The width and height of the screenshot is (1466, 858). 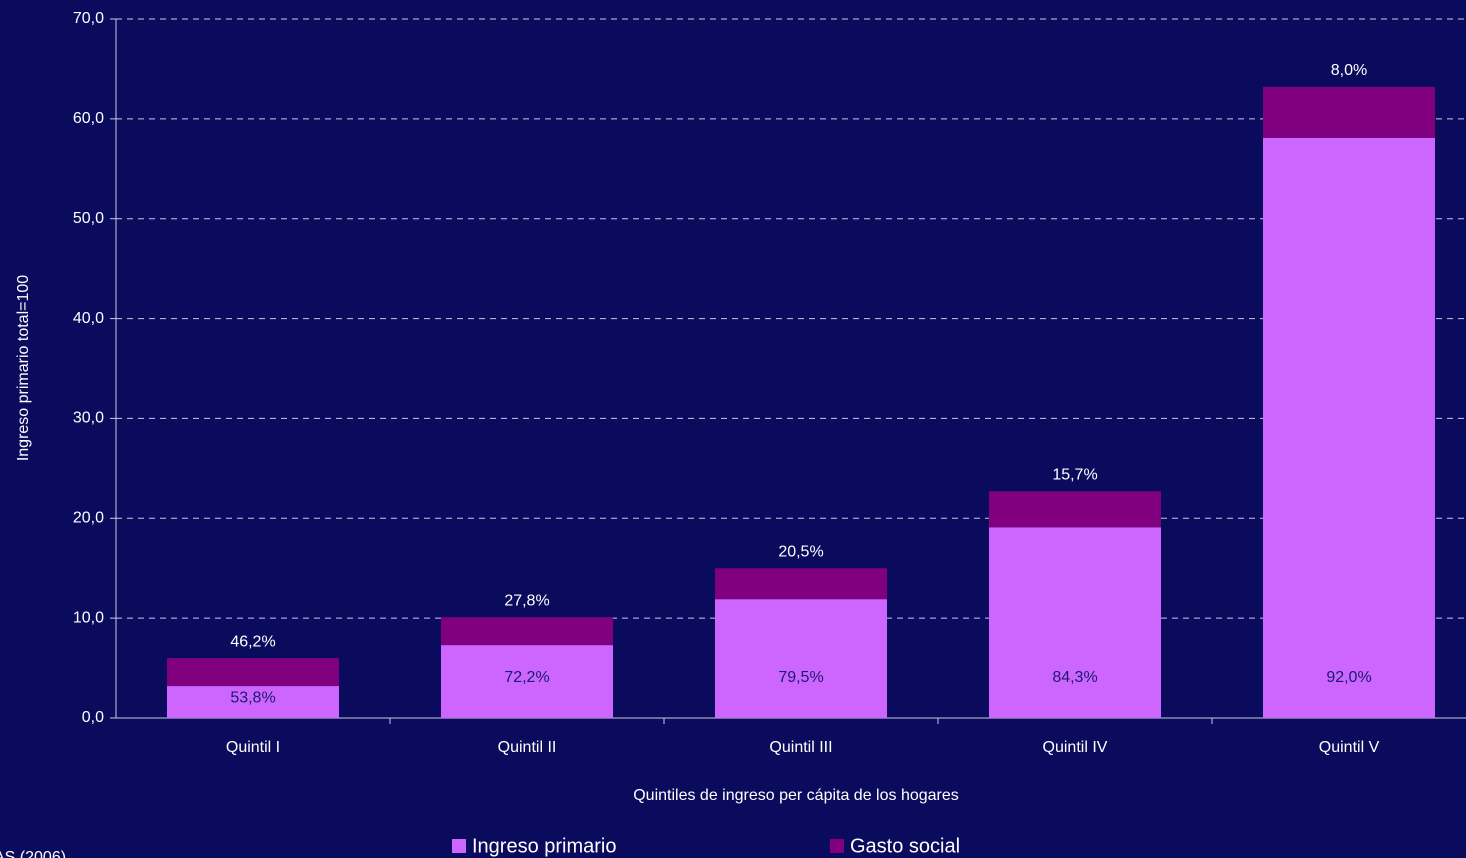 I want to click on data-label: 46,2%, so click(x=252, y=641).